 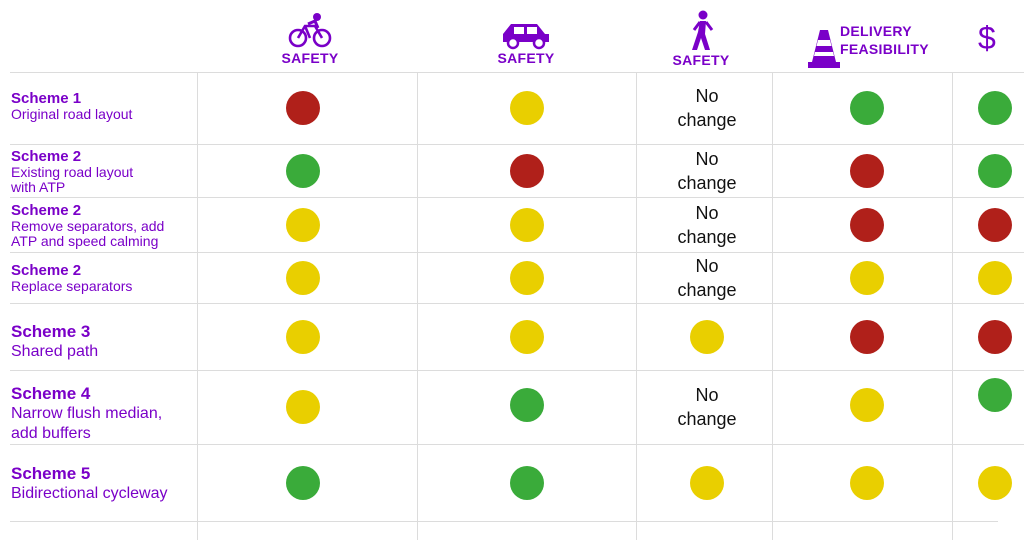 I want to click on scheme-description: Bidirectional cycleway, so click(x=89, y=493).